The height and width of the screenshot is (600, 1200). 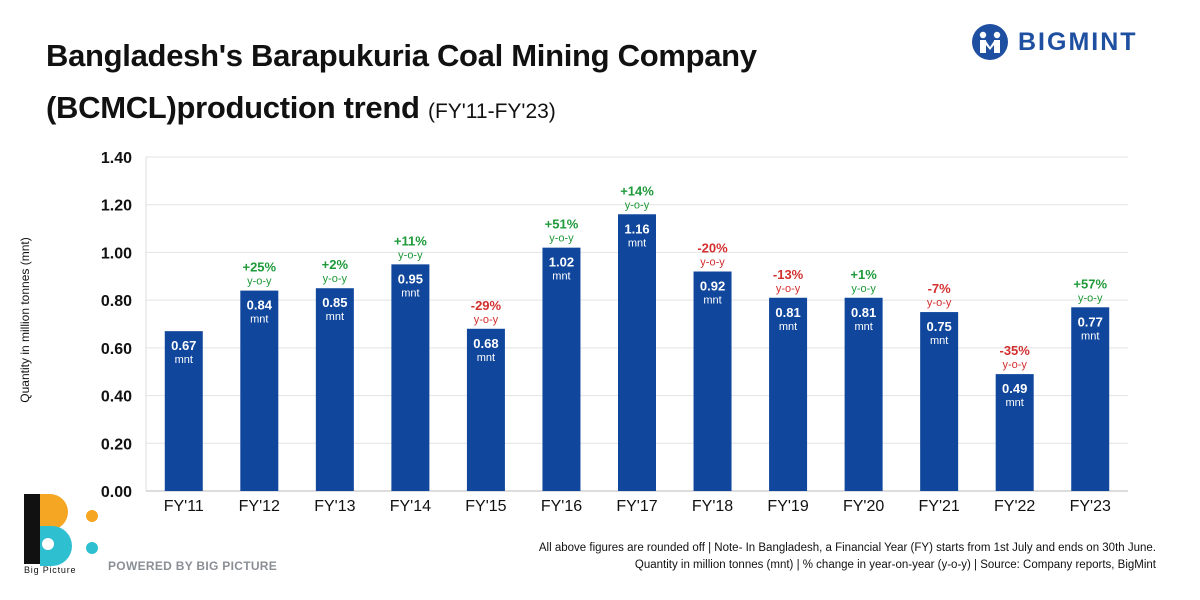 I want to click on y-tick-label: 1.40, so click(x=116, y=158).